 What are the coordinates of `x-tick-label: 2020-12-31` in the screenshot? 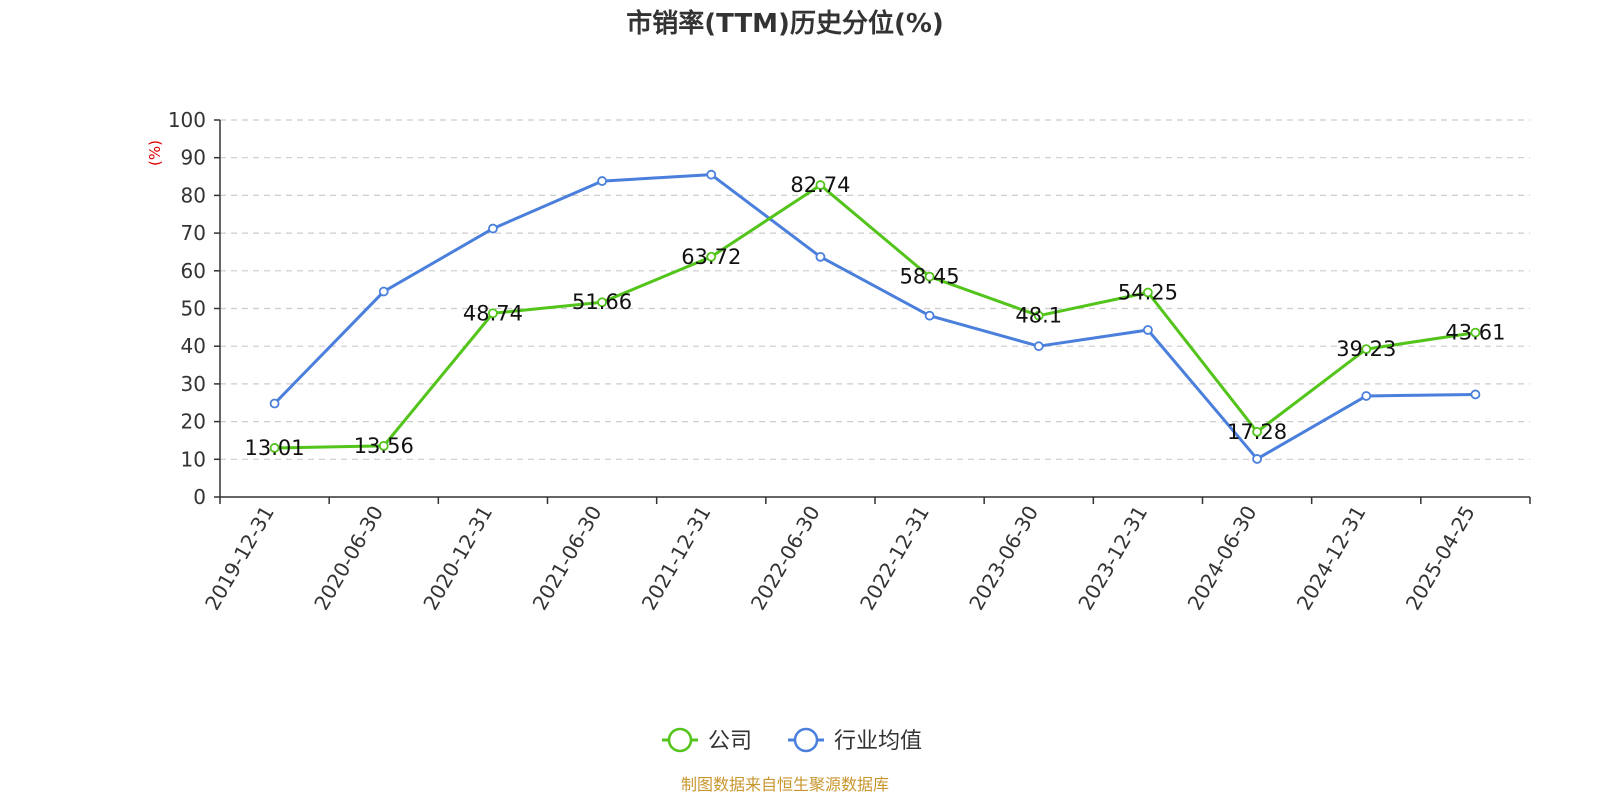 It's located at (457, 557).